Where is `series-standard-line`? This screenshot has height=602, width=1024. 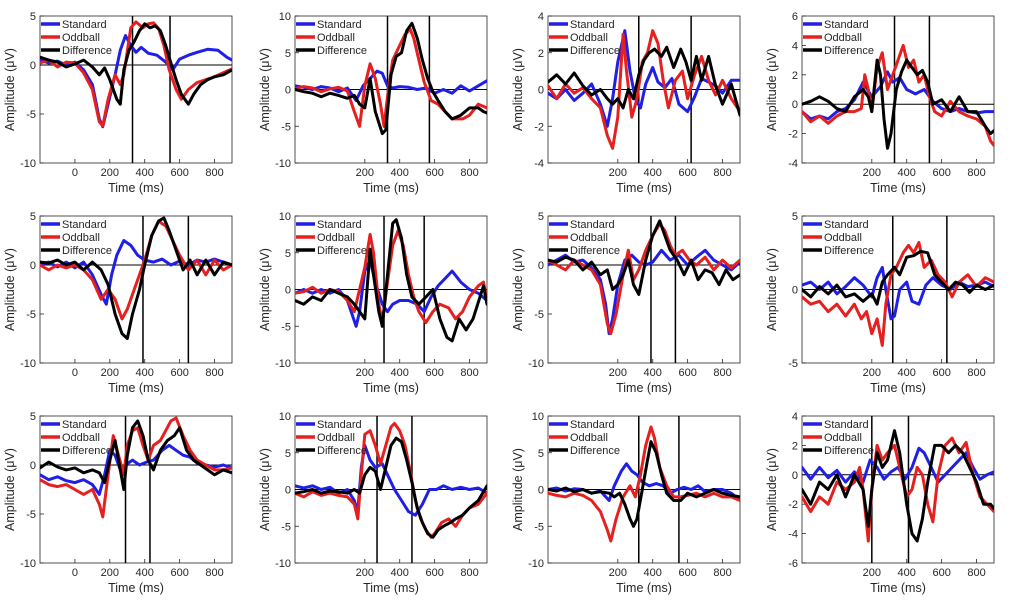 series-standard-line is located at coordinates (644, 292).